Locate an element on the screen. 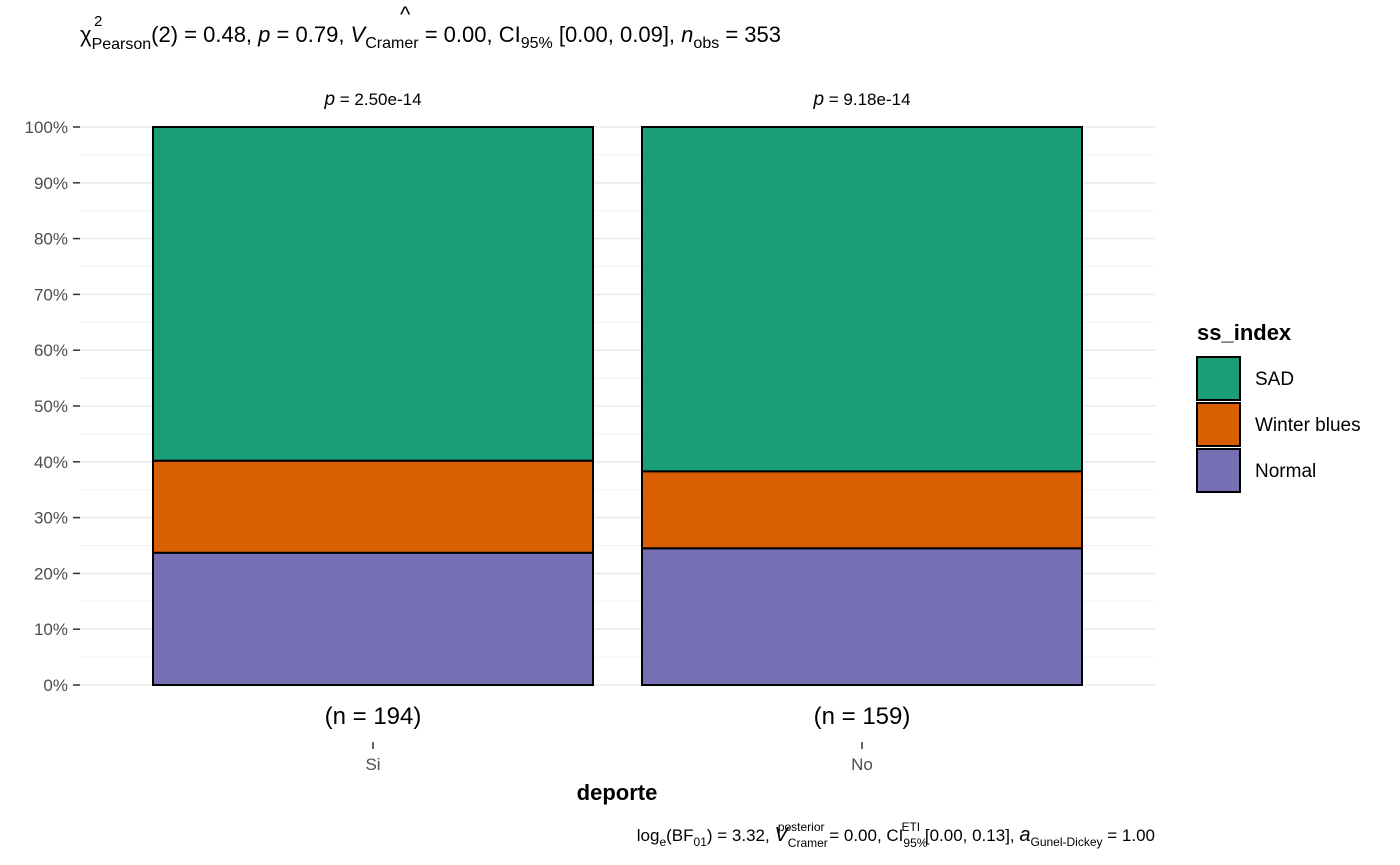 This screenshot has width=1400, height=865. x-tick-label: No is located at coordinates (862, 764).